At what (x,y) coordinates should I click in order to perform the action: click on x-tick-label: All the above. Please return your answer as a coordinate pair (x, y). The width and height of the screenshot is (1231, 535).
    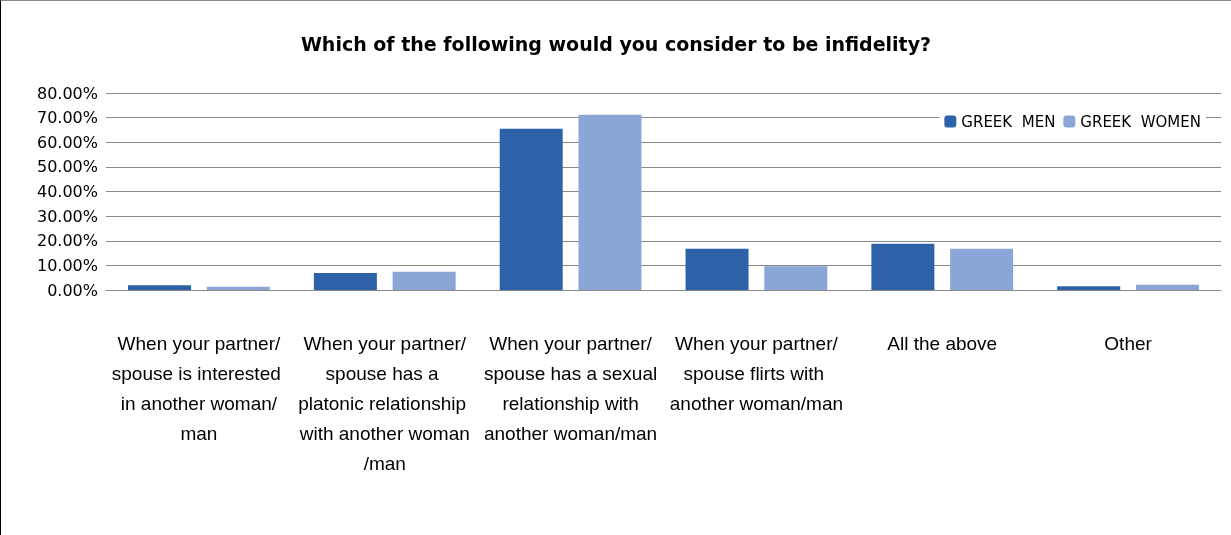
    Looking at the image, I should click on (942, 343).